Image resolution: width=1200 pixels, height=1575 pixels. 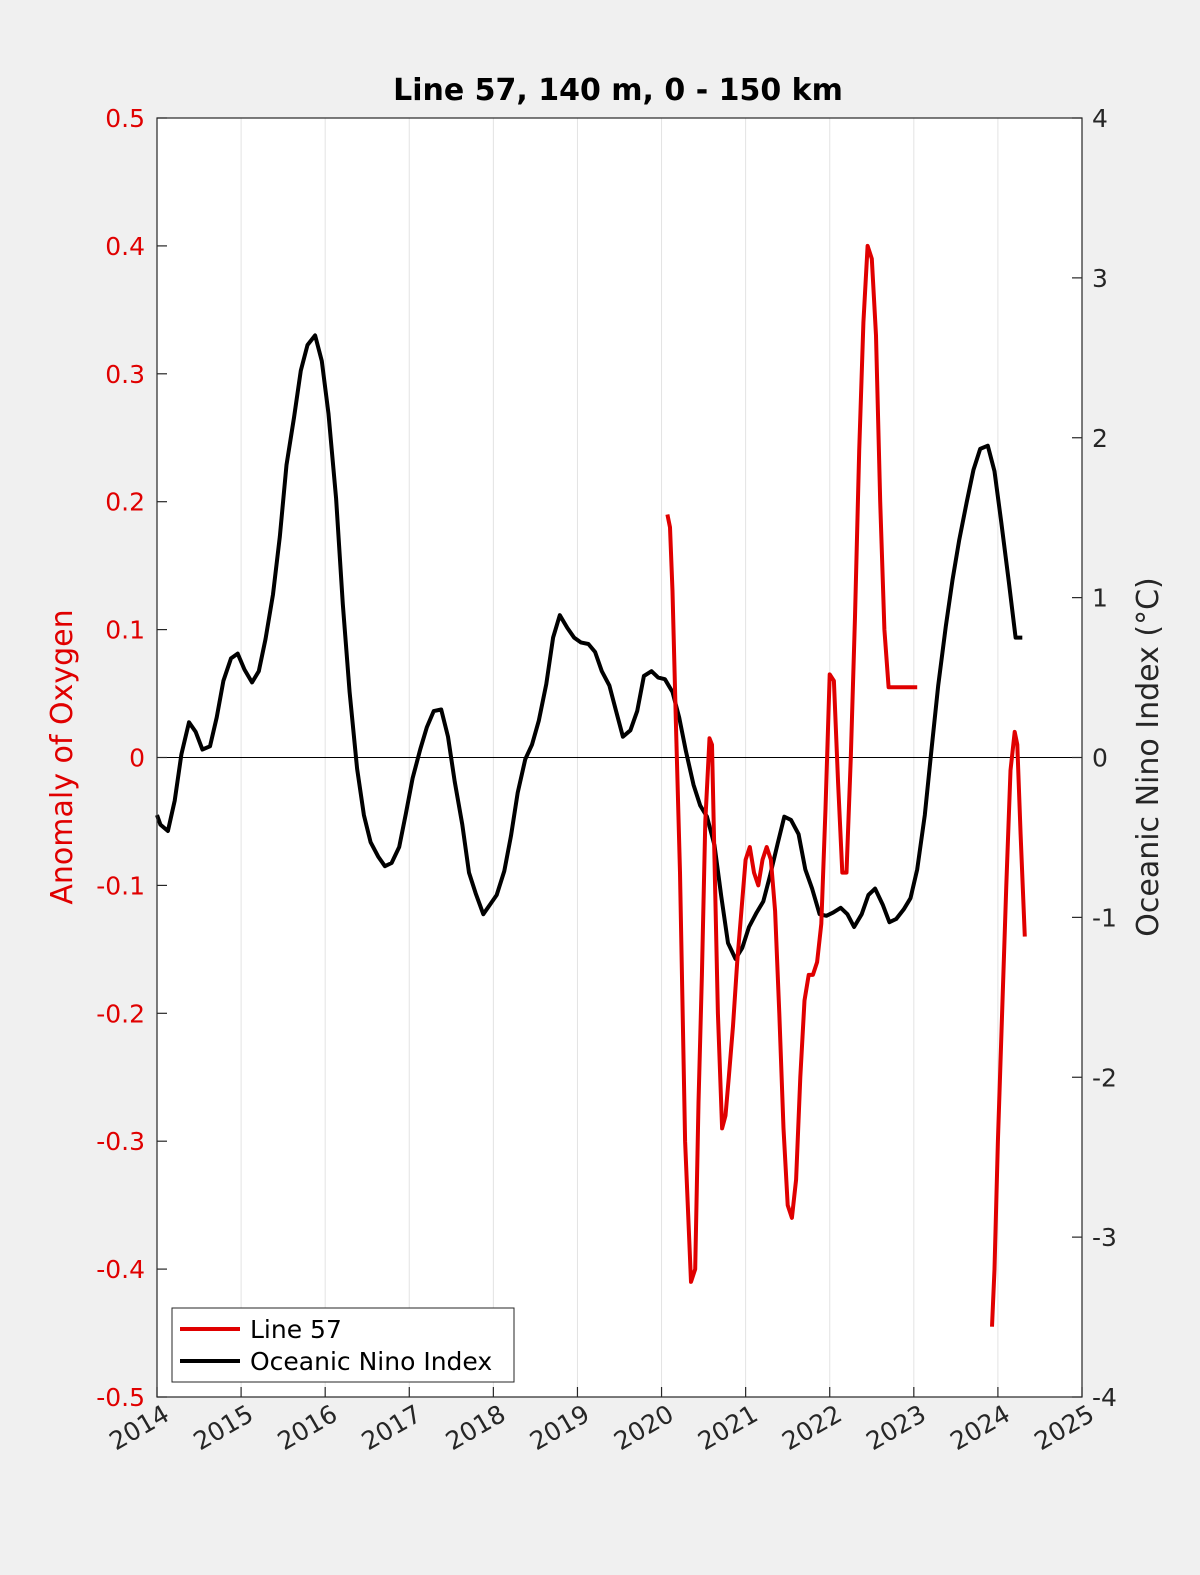 I want to click on legend-box, so click(x=343, y=1345).